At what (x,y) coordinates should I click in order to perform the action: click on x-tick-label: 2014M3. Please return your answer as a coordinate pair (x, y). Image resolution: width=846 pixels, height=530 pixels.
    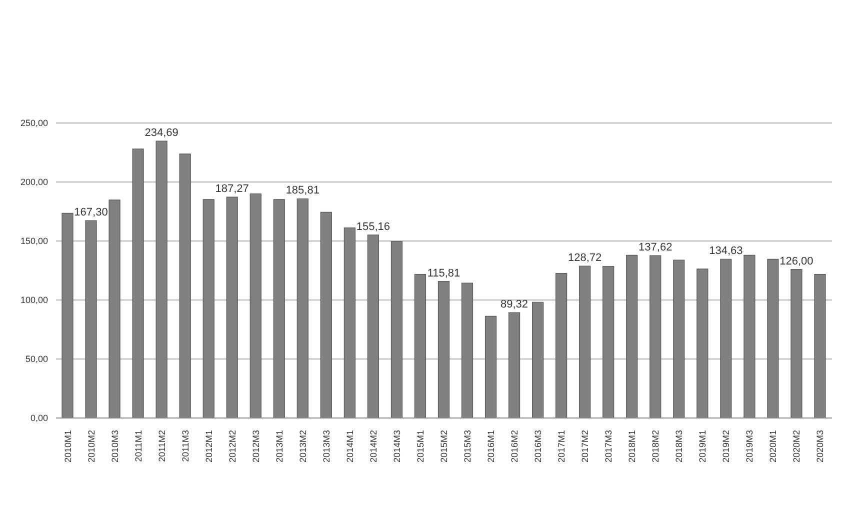
    Looking at the image, I should click on (397, 446).